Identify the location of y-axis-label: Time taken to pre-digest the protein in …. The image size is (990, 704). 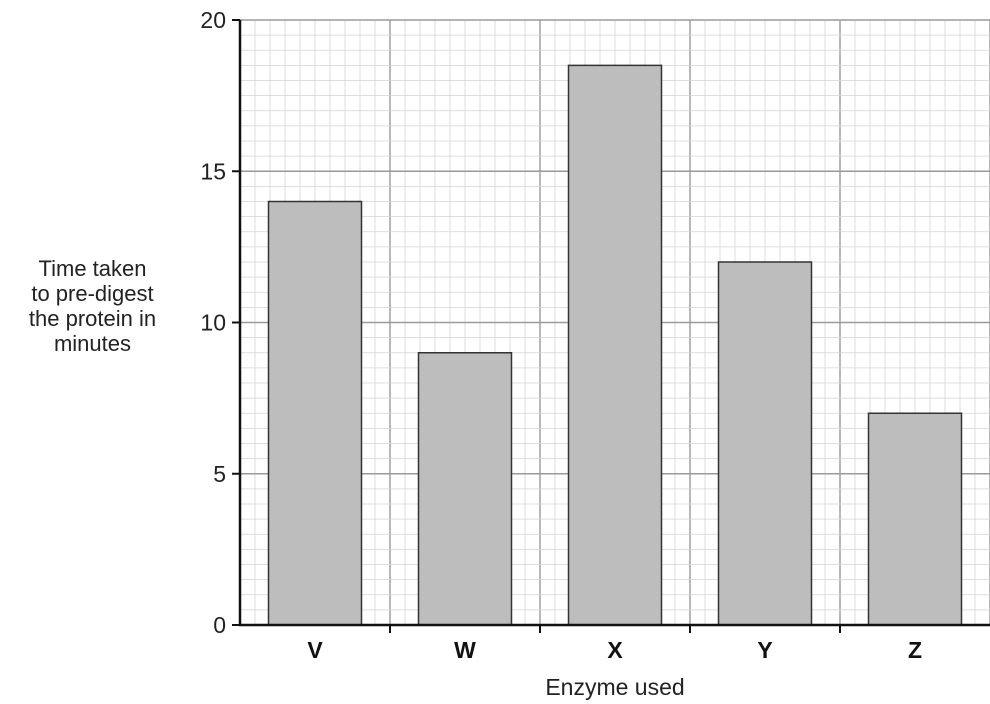
(92, 306).